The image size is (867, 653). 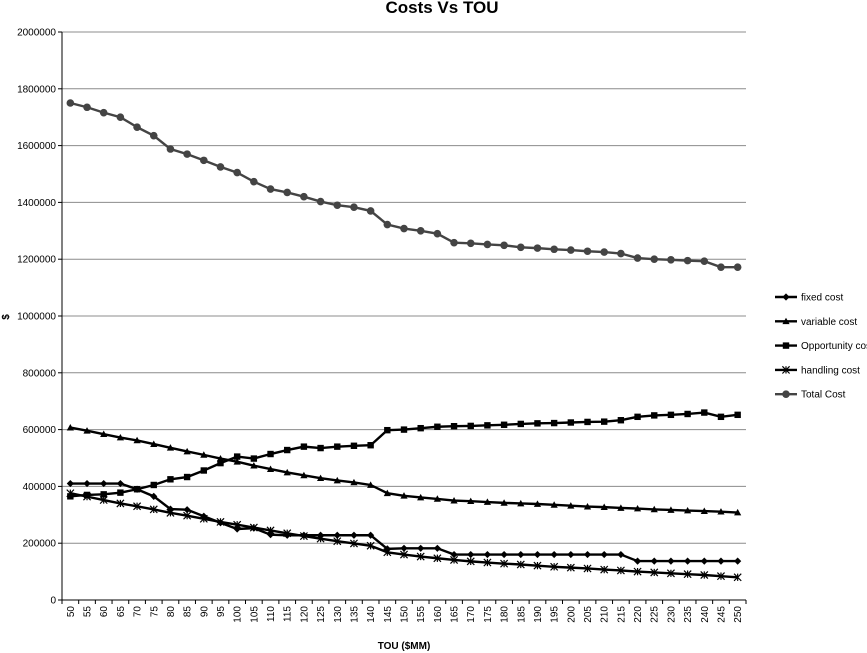 I want to click on x-tick-label: 190, so click(x=538, y=614).